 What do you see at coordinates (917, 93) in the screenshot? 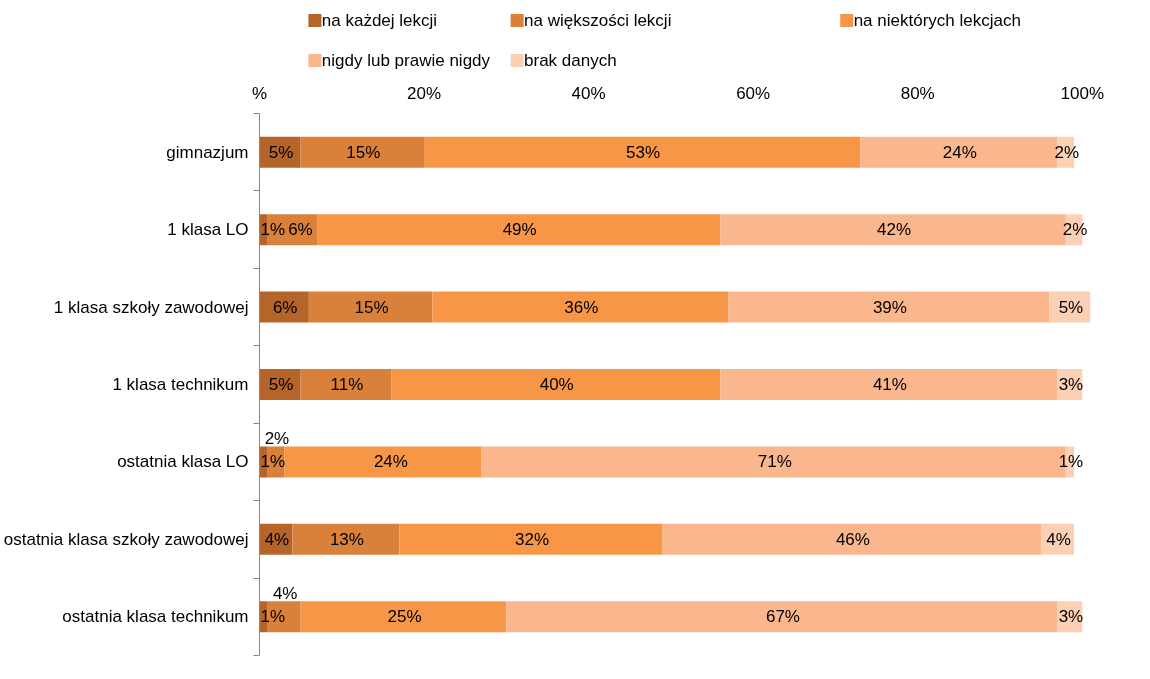
I see `x-tick-label: 80%` at bounding box center [917, 93].